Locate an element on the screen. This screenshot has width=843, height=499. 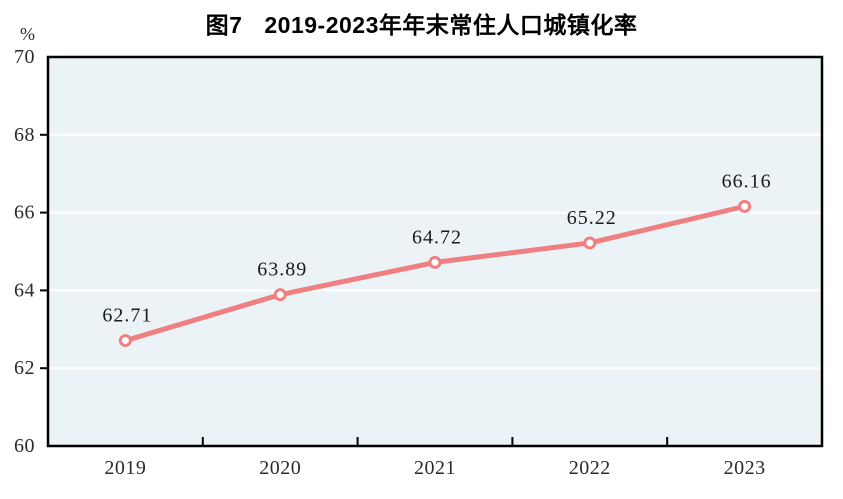
data-point-label: 62.71 is located at coordinates (127, 316).